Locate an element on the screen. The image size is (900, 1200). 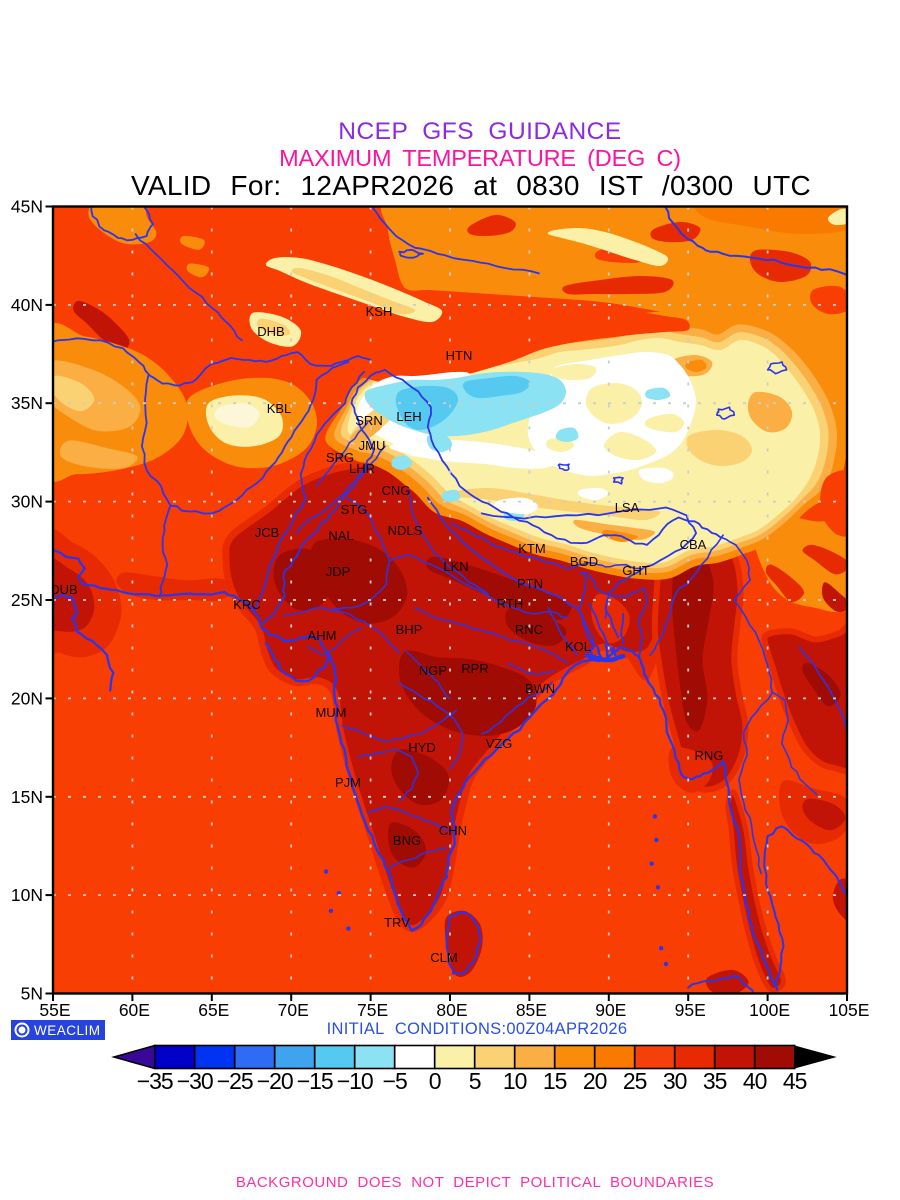
svg-text: 10 is located at coordinates (515, 1081).